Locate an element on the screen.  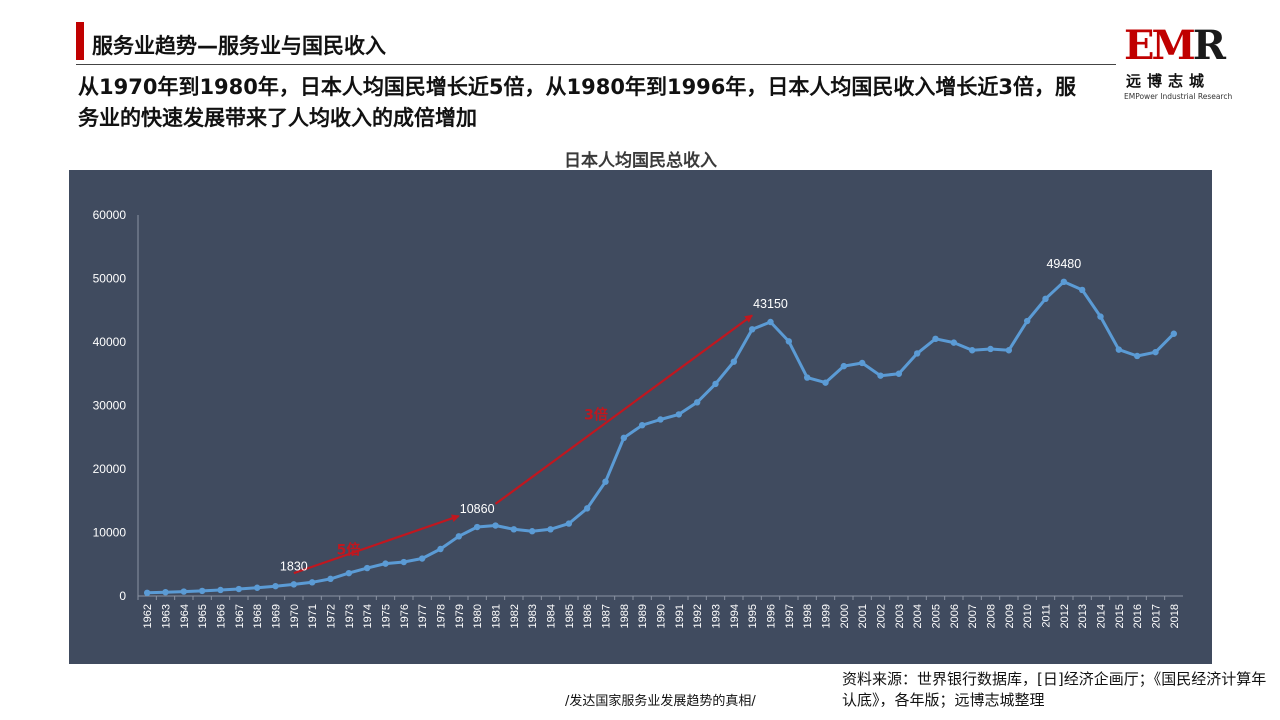
x-tick-label: 1978 is located at coordinates (442, 616).